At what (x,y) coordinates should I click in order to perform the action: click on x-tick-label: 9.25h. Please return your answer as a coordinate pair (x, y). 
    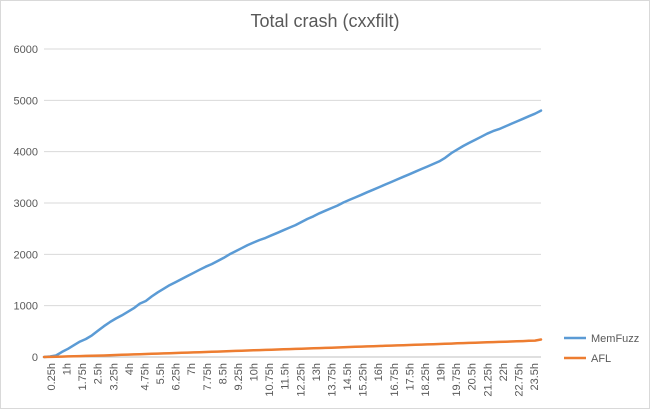
    Looking at the image, I should click on (239, 377).